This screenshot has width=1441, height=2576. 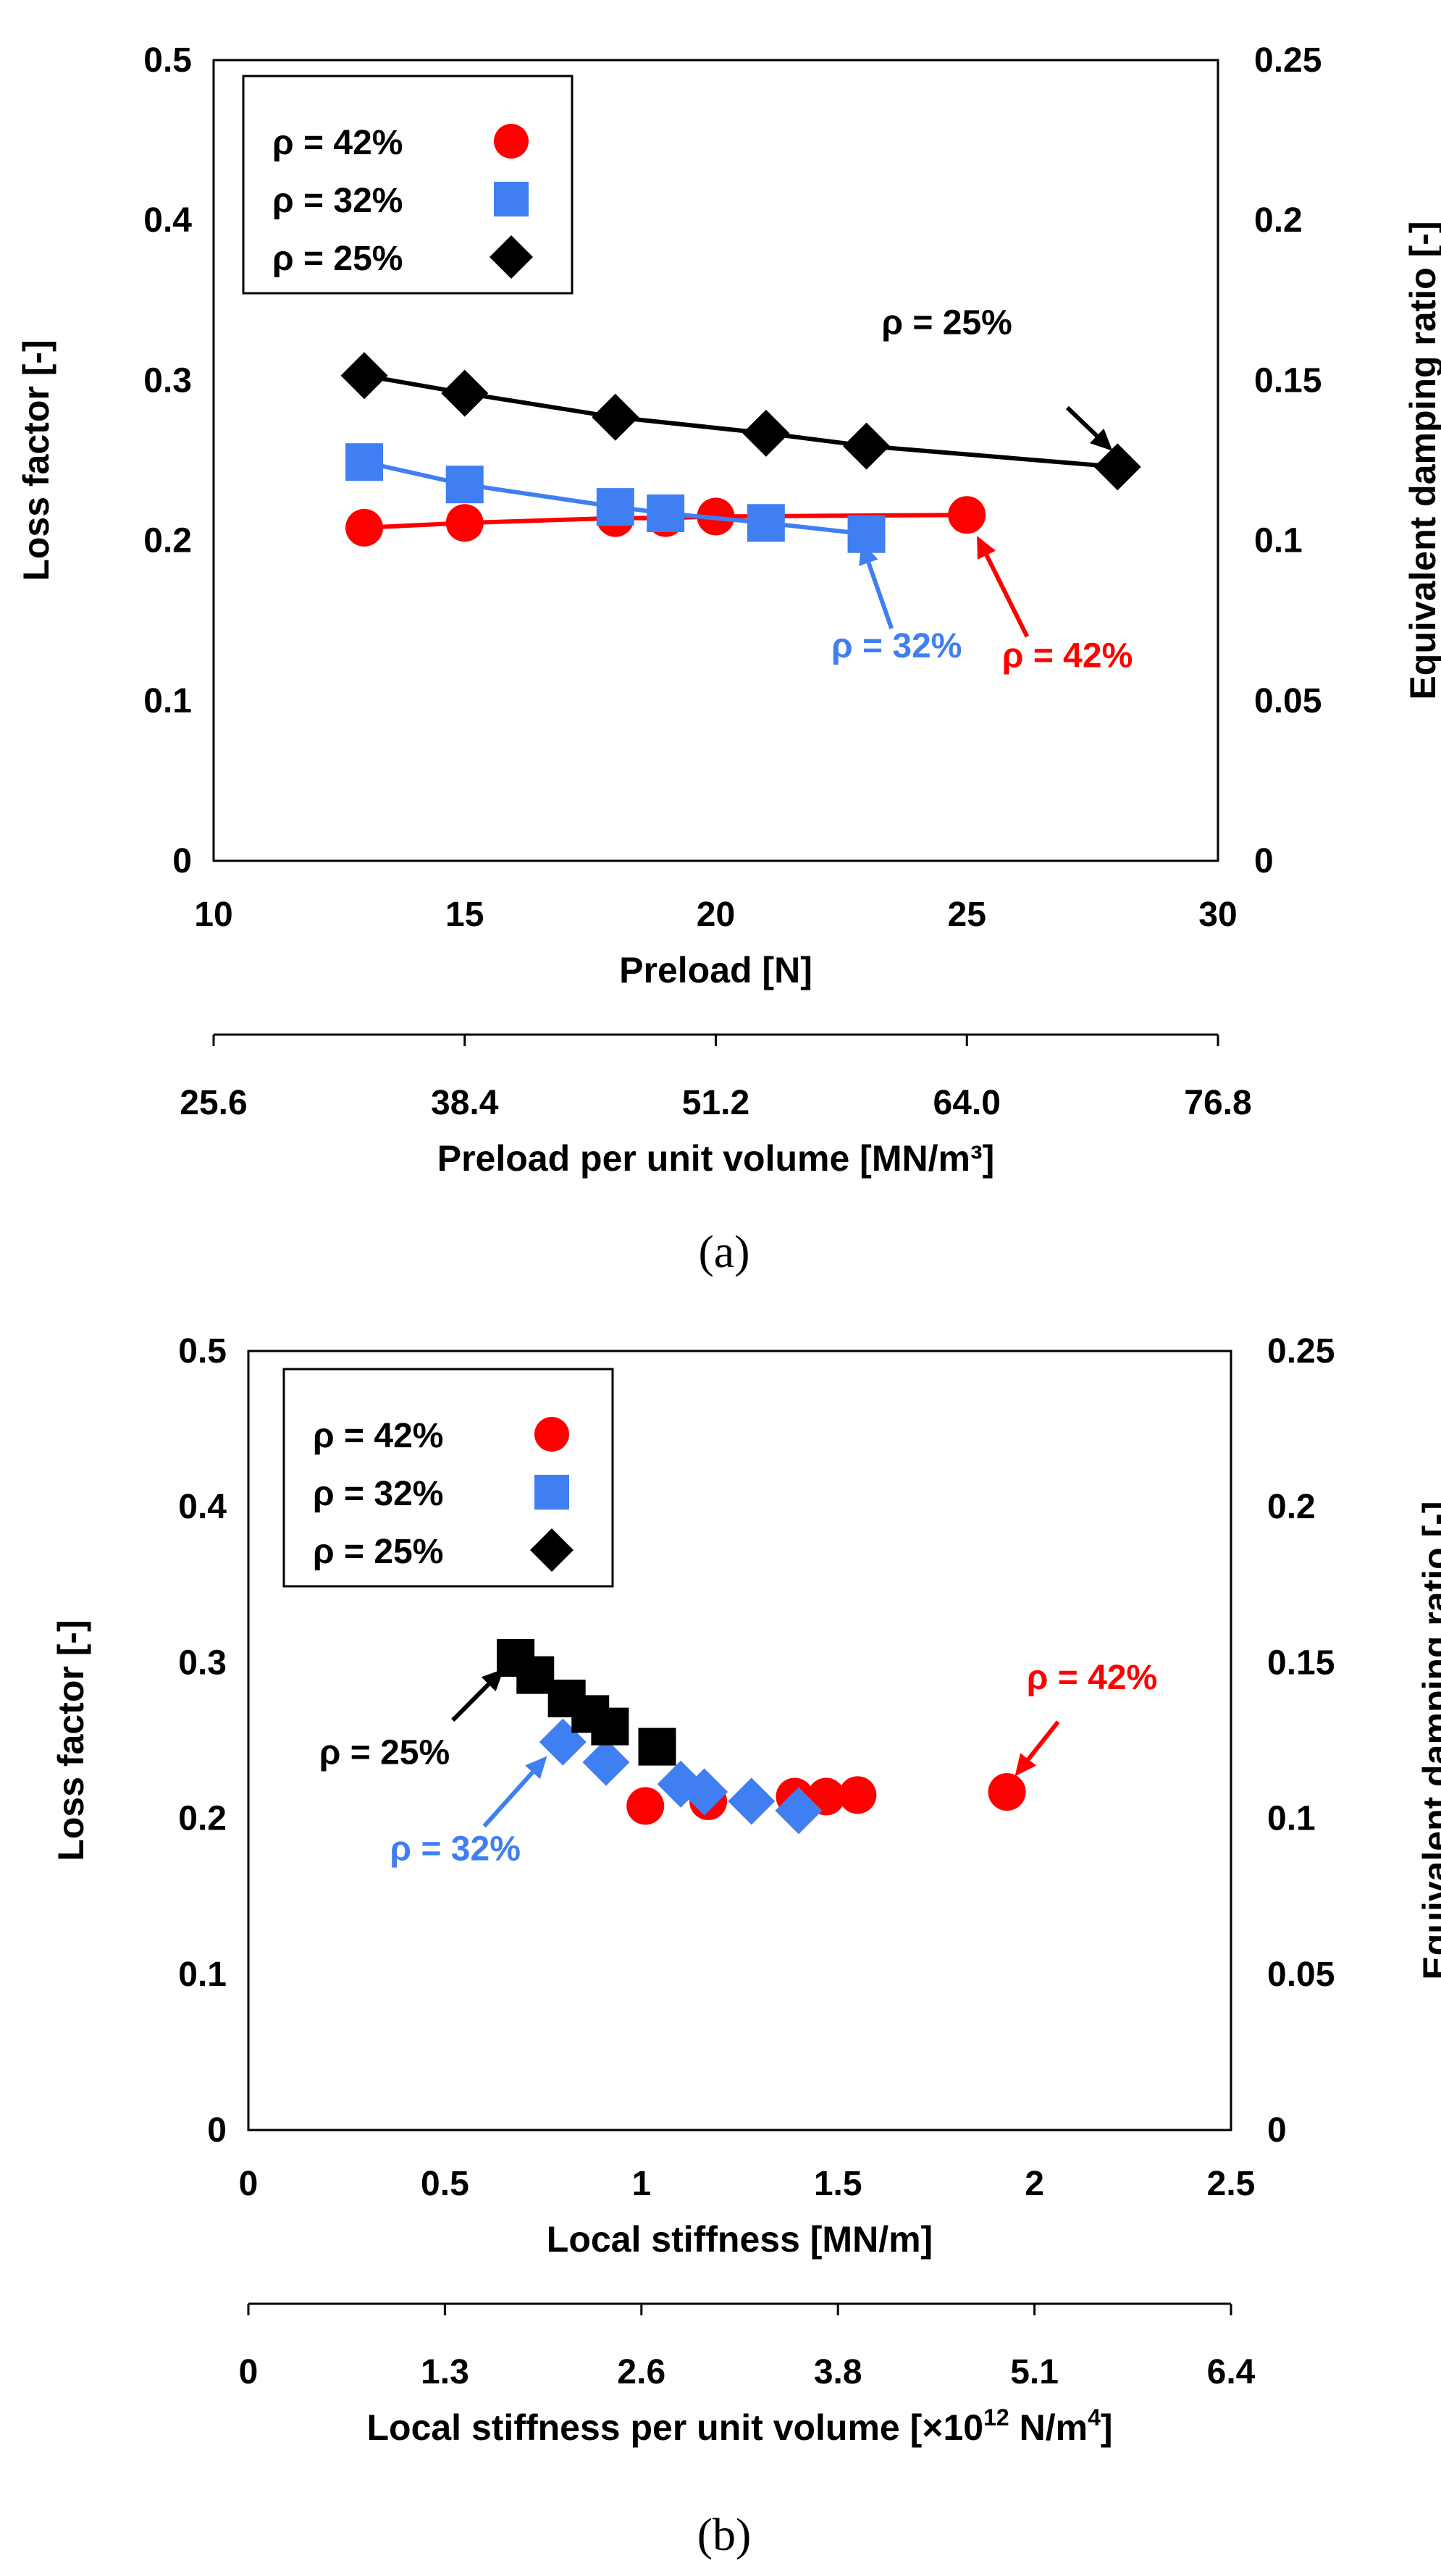 I want to click on x-tick-label: 30, so click(x=1217, y=915).